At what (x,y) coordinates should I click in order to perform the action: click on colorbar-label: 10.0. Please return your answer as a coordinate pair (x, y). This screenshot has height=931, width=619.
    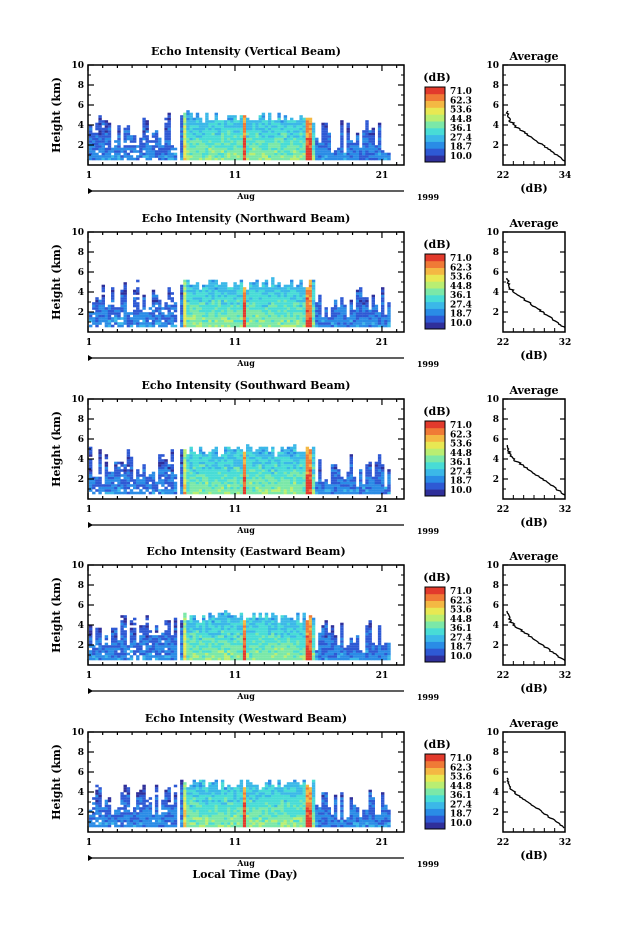
    Looking at the image, I should click on (461, 157).